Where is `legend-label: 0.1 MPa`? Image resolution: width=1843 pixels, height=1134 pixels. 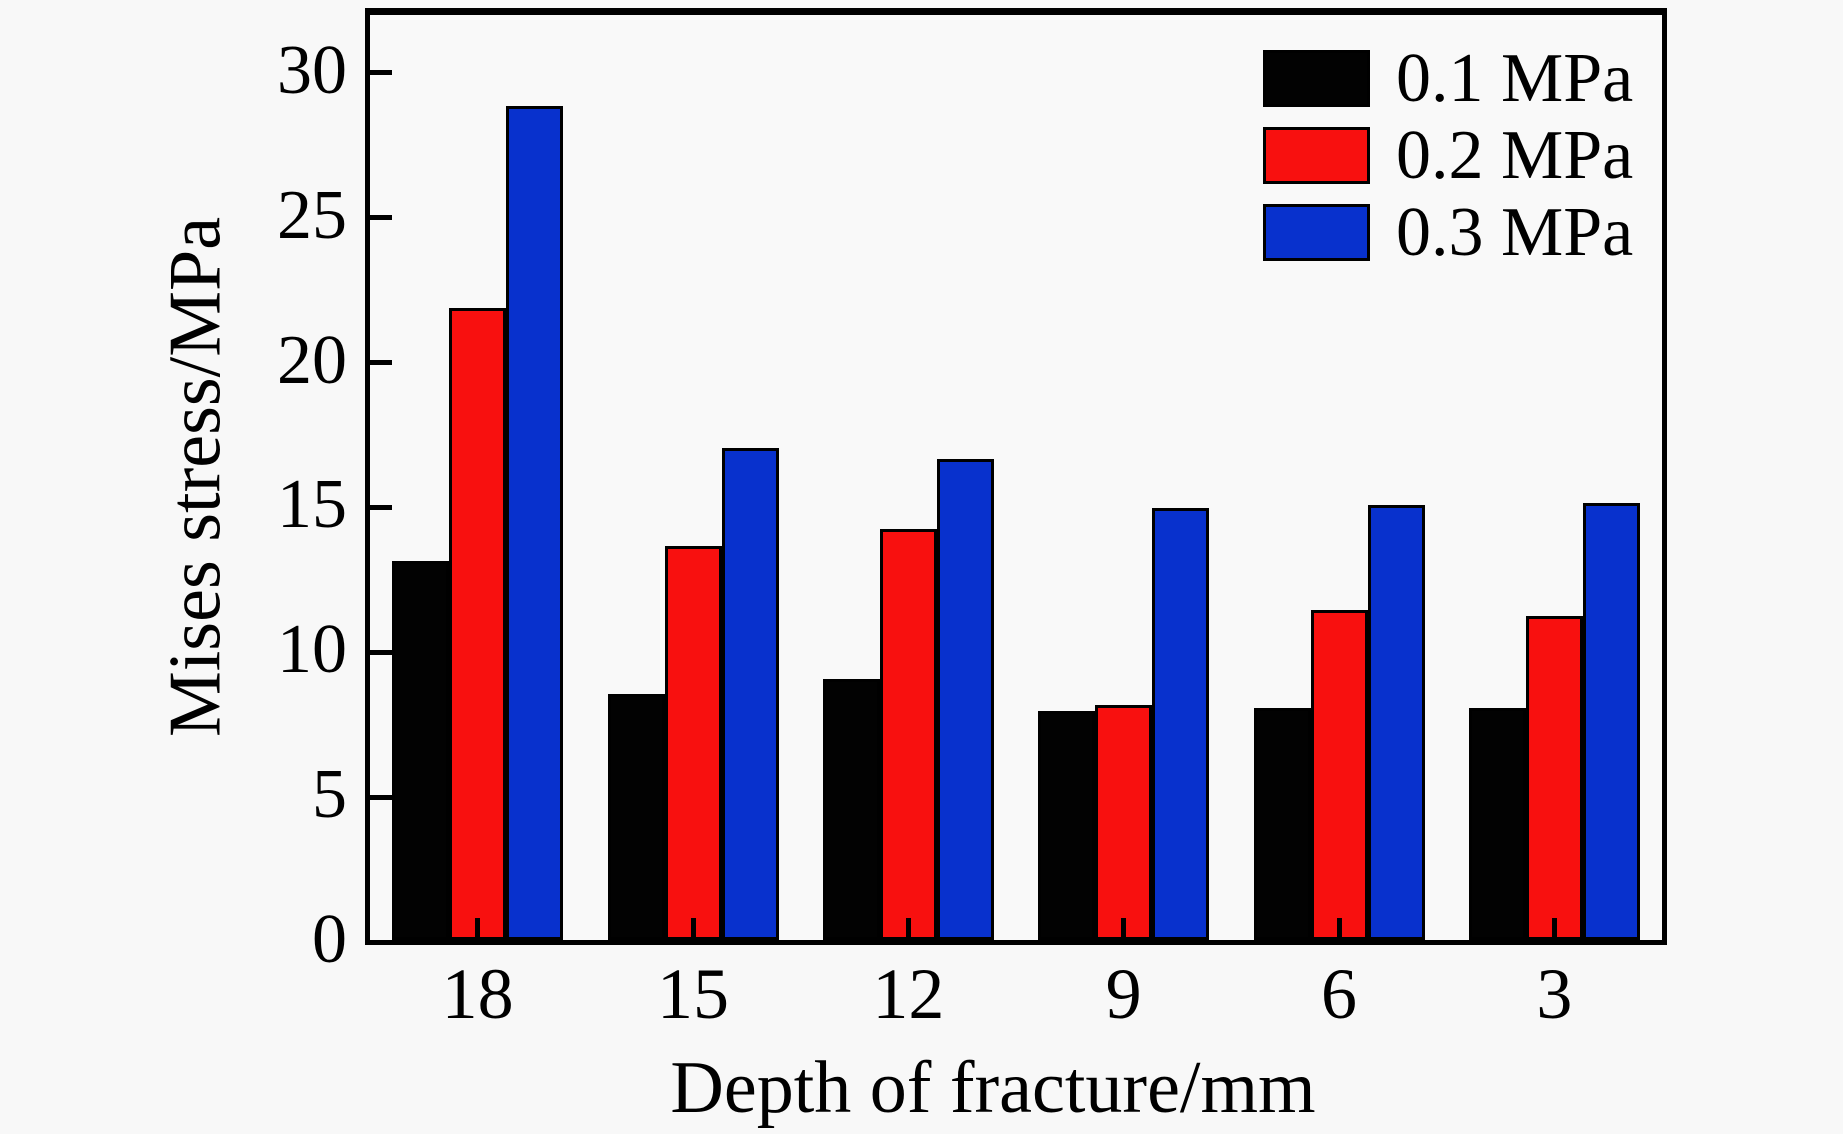
legend-label: 0.1 MPa is located at coordinates (1515, 78).